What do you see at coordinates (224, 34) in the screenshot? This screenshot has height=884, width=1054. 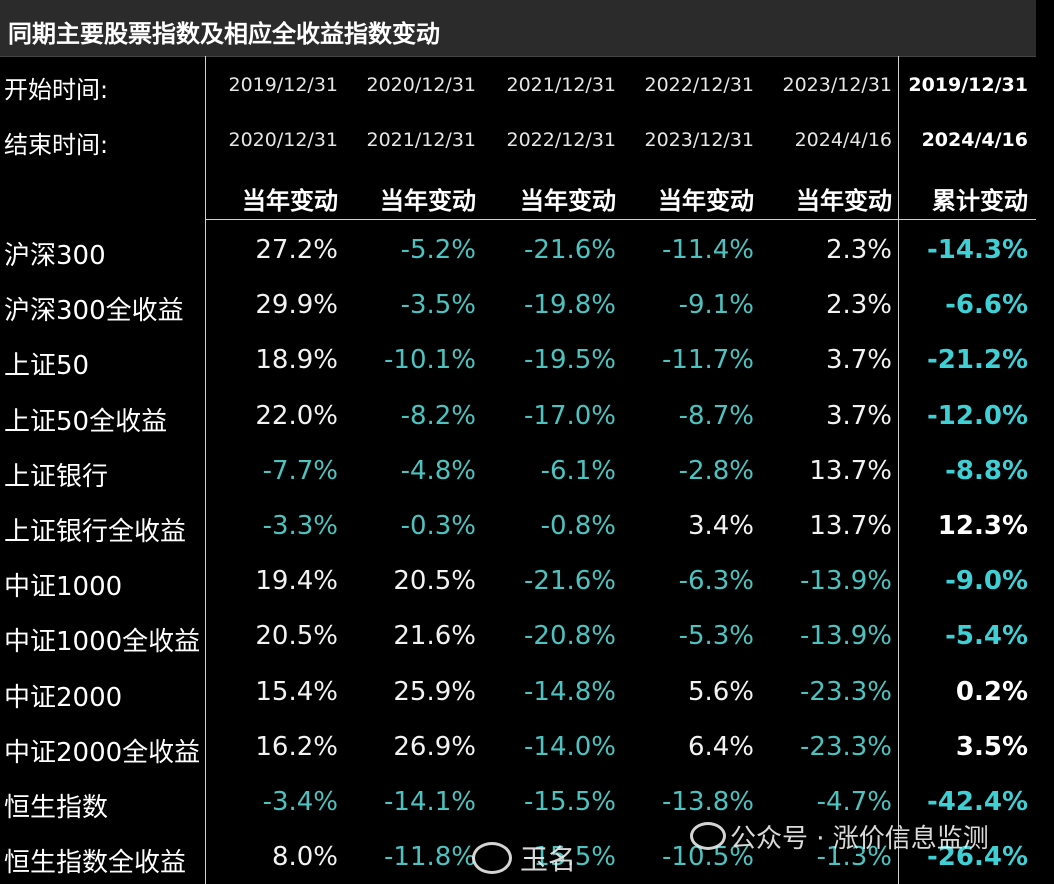 I see `table-title: 同期主要股票指数及相应全收益指数变动` at bounding box center [224, 34].